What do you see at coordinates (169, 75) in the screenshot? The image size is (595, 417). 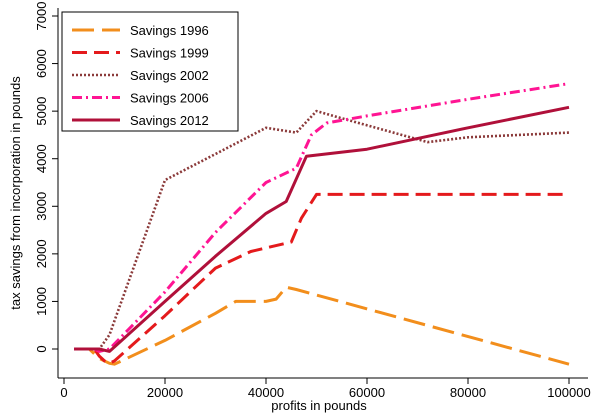 I see `legend-label: Savings 2002` at bounding box center [169, 75].